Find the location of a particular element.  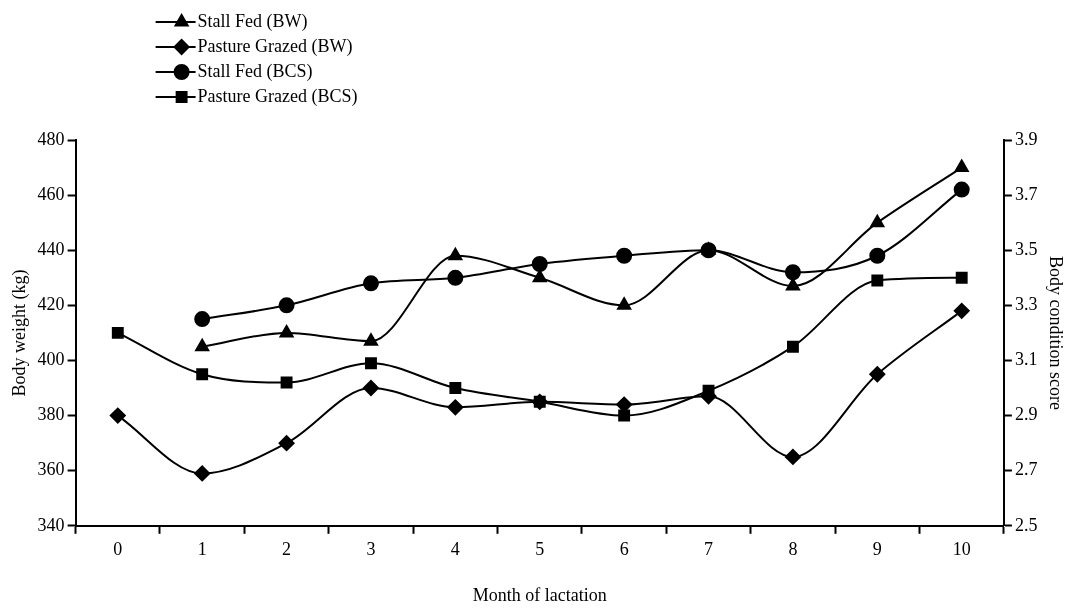

y2-tick-label: 2.9 is located at coordinates (1026, 414).